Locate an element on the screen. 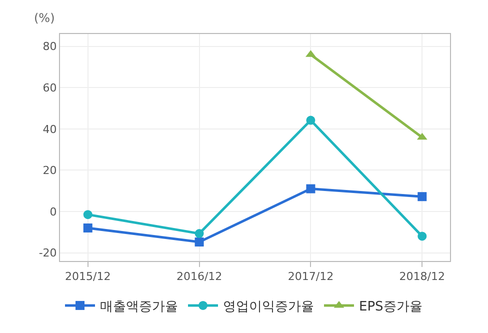  x-tick-label: 2016/12 is located at coordinates (199, 277).